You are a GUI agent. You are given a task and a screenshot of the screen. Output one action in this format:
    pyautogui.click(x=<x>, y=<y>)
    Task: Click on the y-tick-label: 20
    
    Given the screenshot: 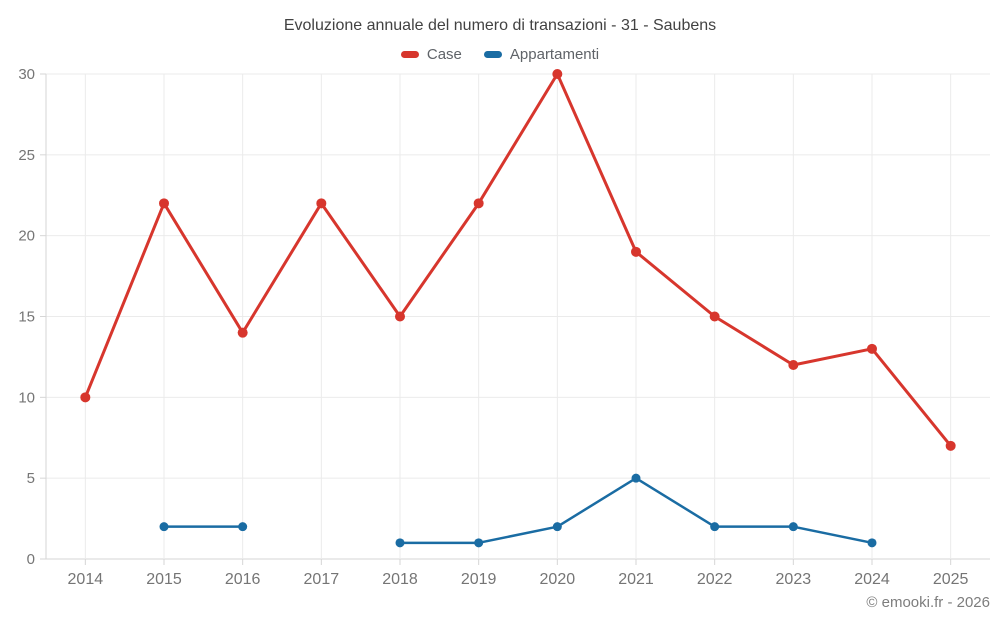 What is the action you would take?
    pyautogui.click(x=26, y=236)
    